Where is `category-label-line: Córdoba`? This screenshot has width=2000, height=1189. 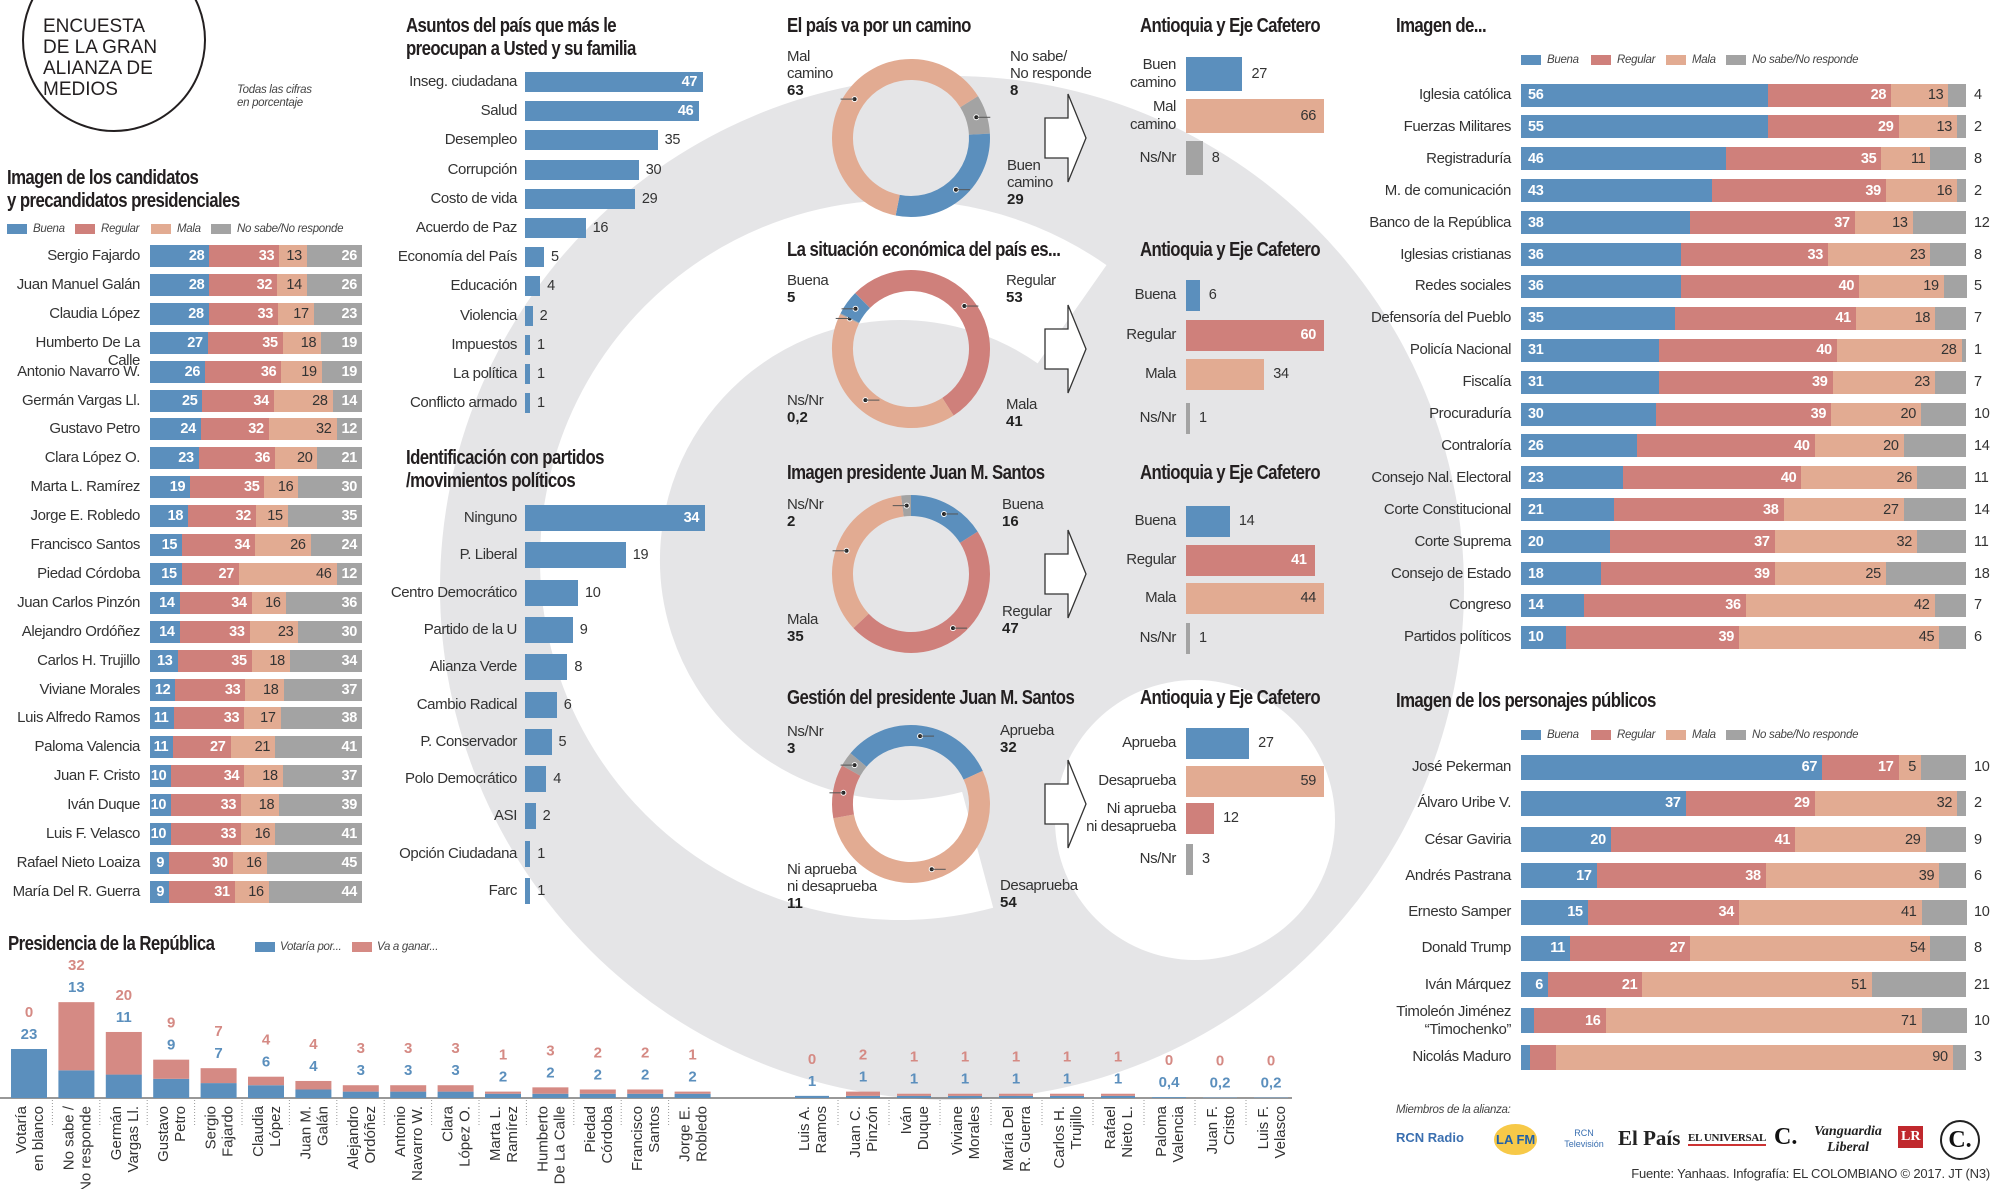 category-label-line: Córdoba is located at coordinates (607, 1134).